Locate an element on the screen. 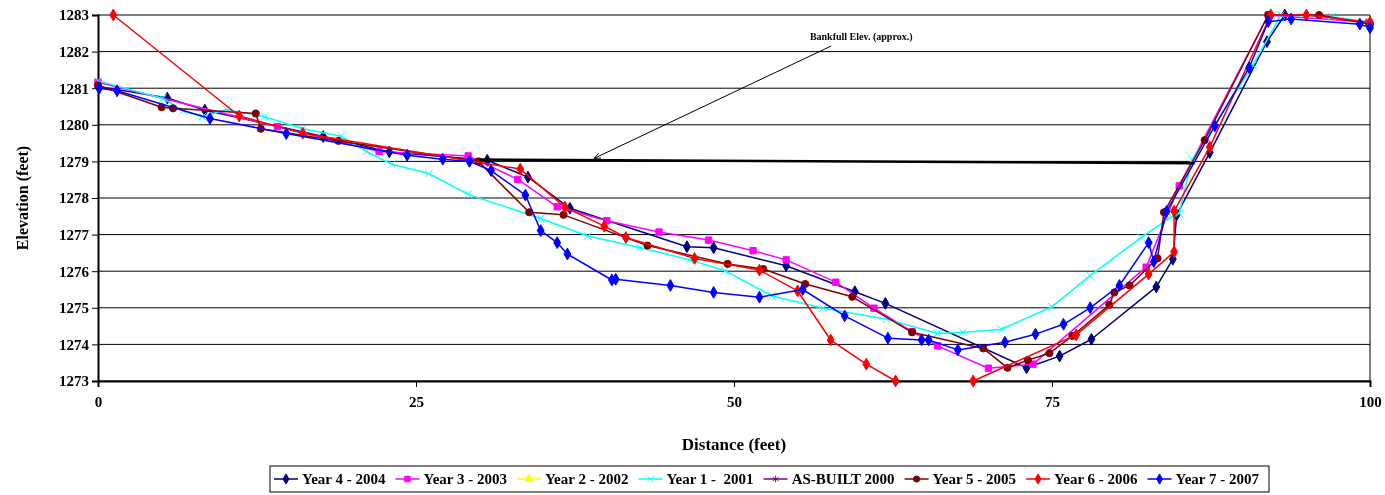 Image resolution: width=1385 pixels, height=495 pixels. x-tick-label: 50 is located at coordinates (734, 401).